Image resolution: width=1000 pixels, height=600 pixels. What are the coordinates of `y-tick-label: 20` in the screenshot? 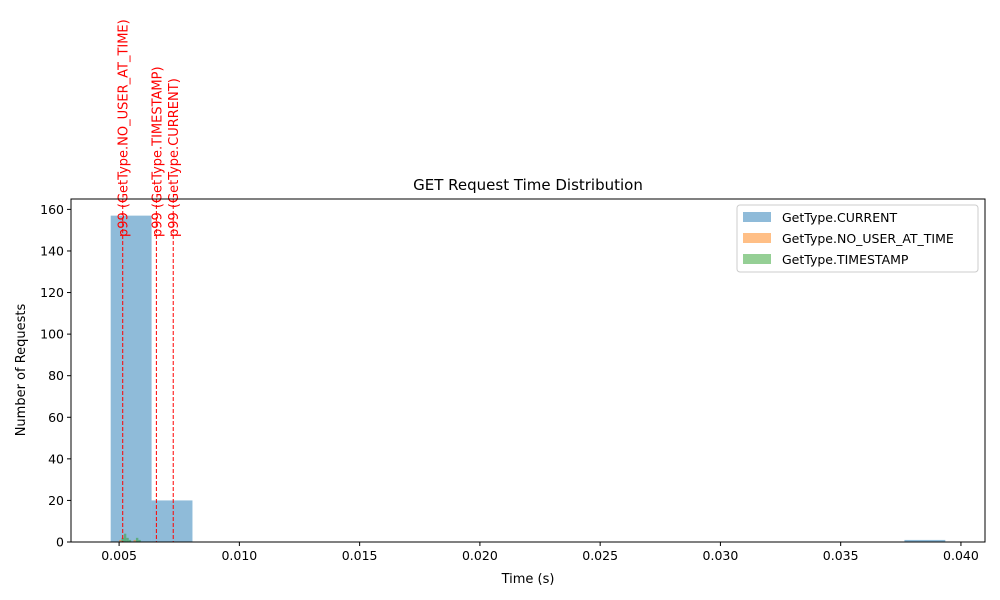 It's located at (56, 500).